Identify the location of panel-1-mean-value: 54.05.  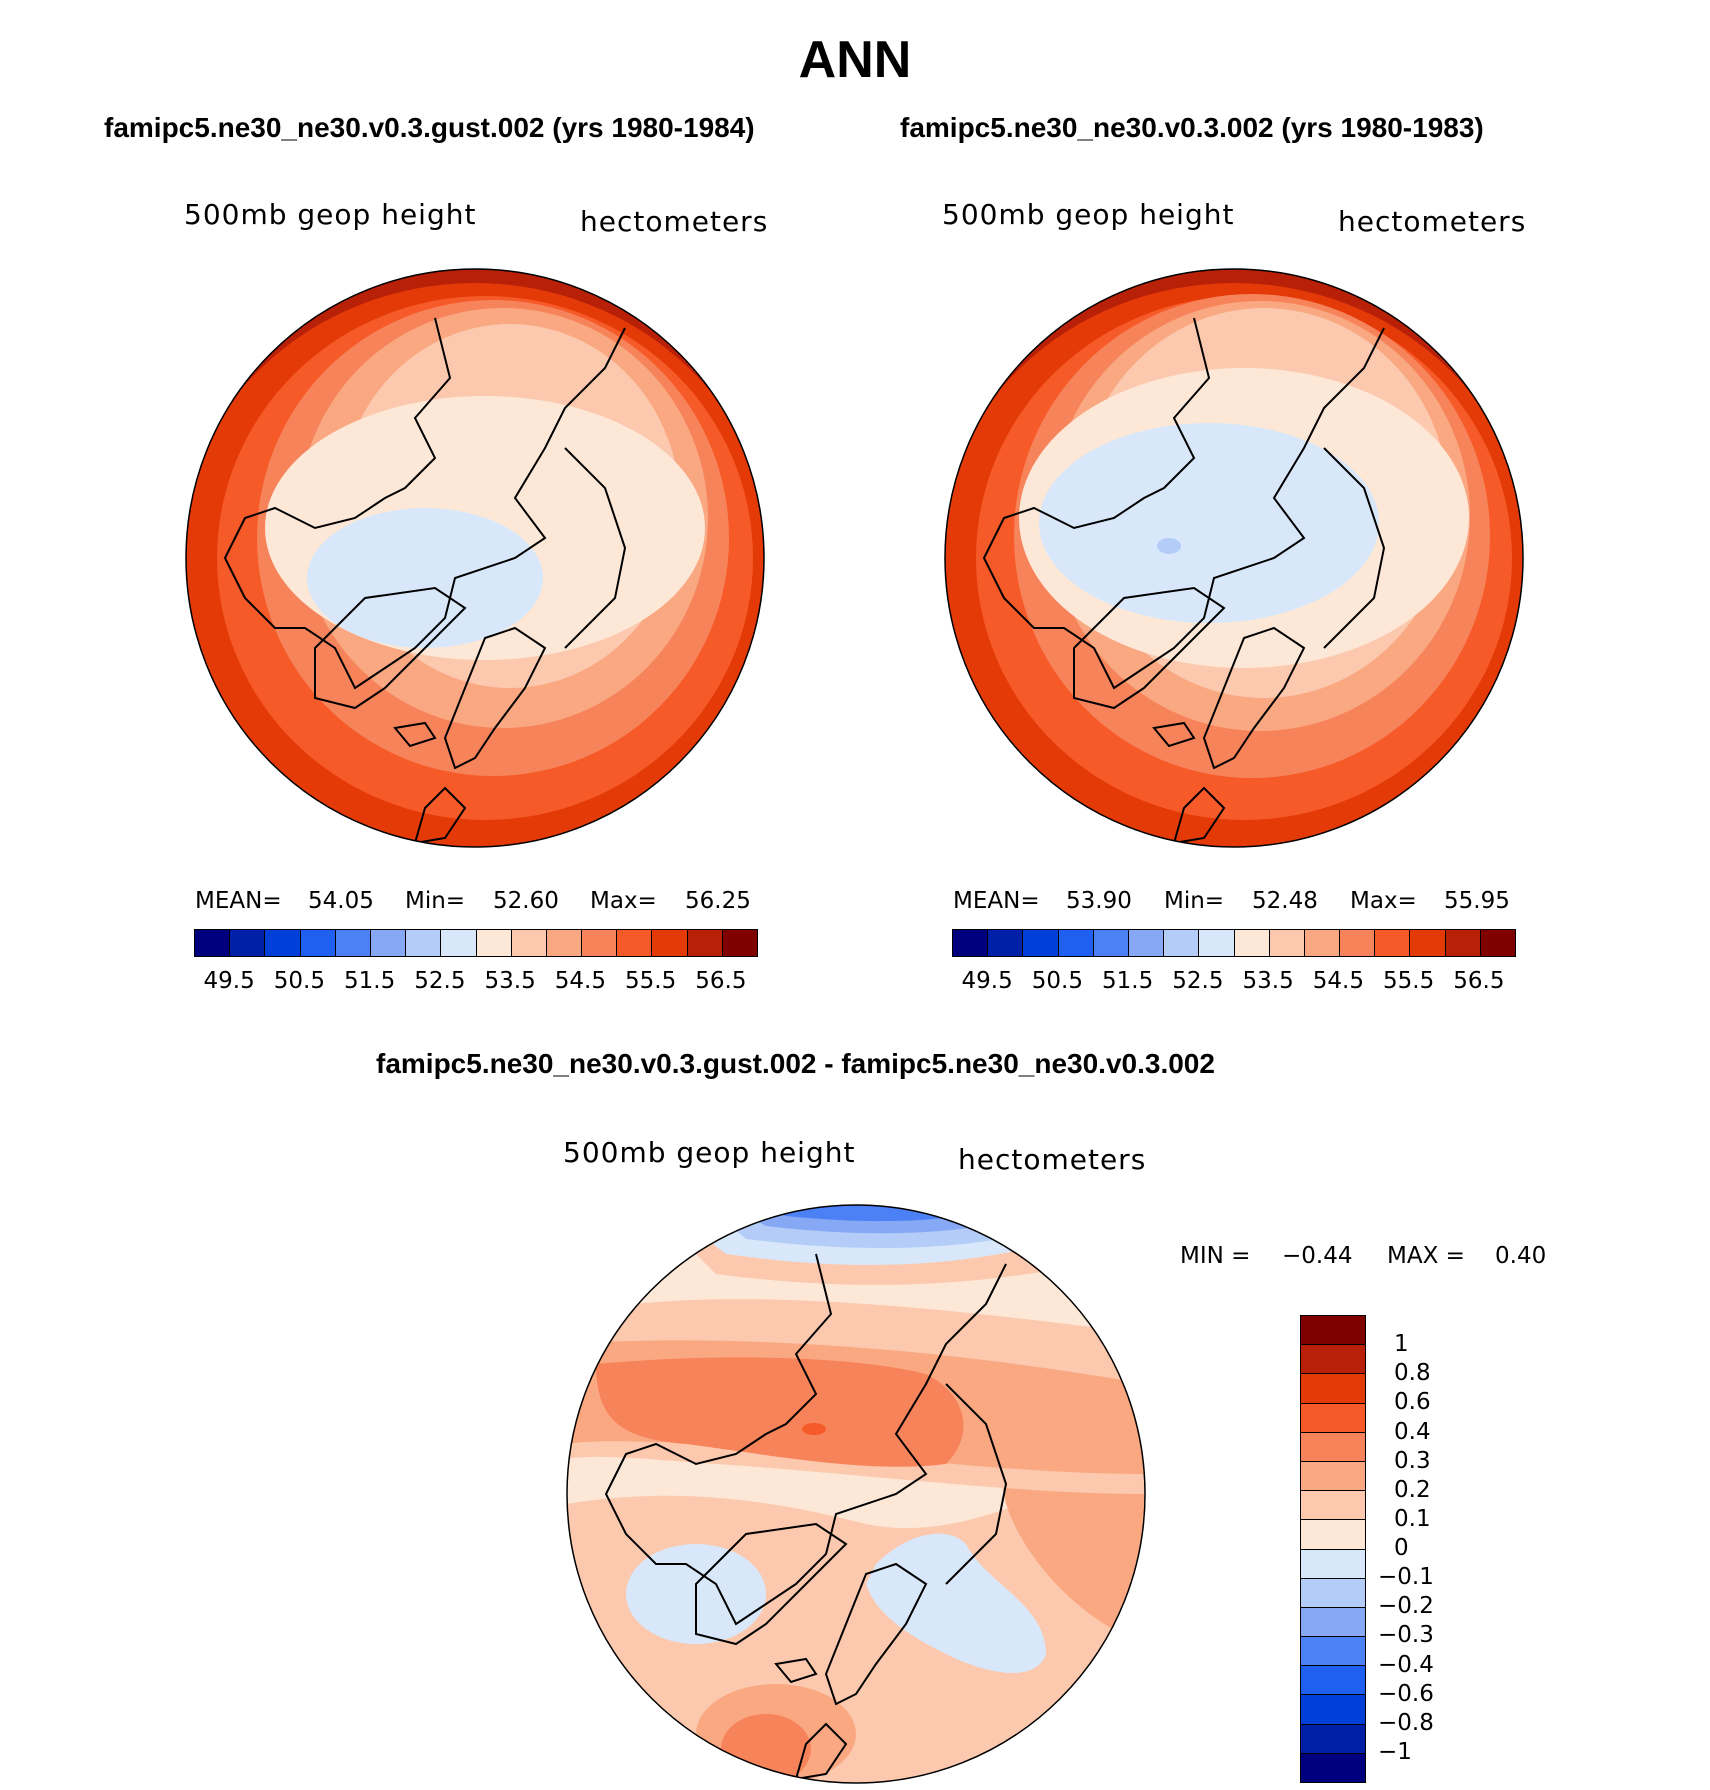
(341, 901).